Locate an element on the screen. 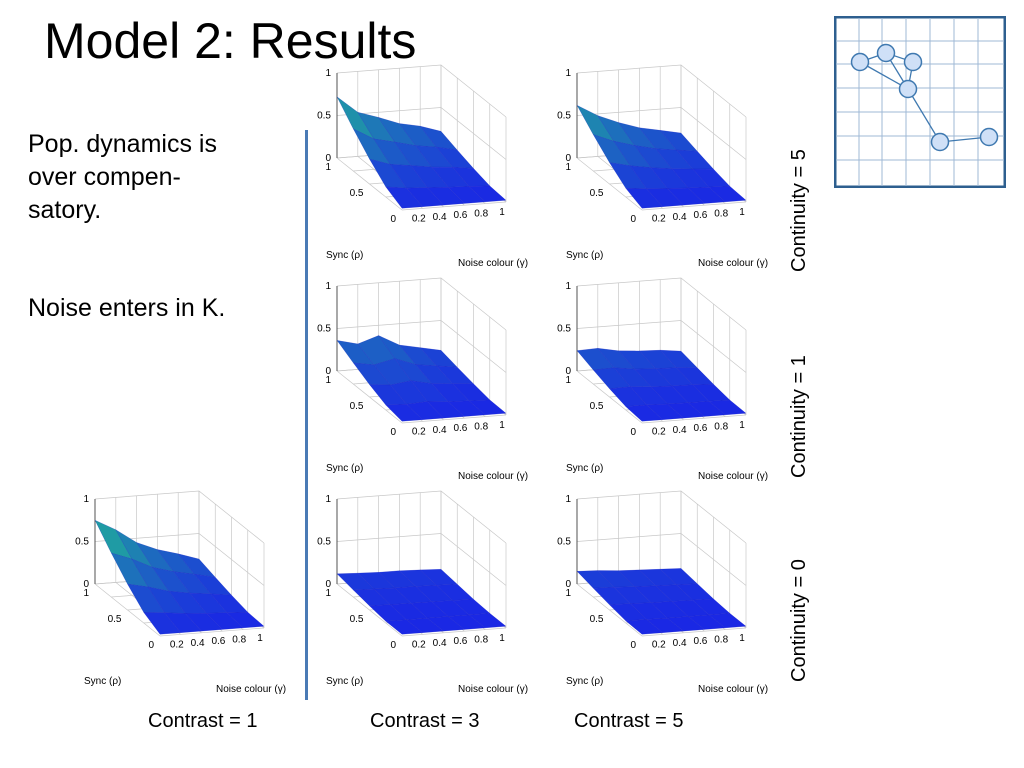 The height and width of the screenshot is (768, 1024). col-label-contrast-3: Contrast = 3 is located at coordinates (425, 721).